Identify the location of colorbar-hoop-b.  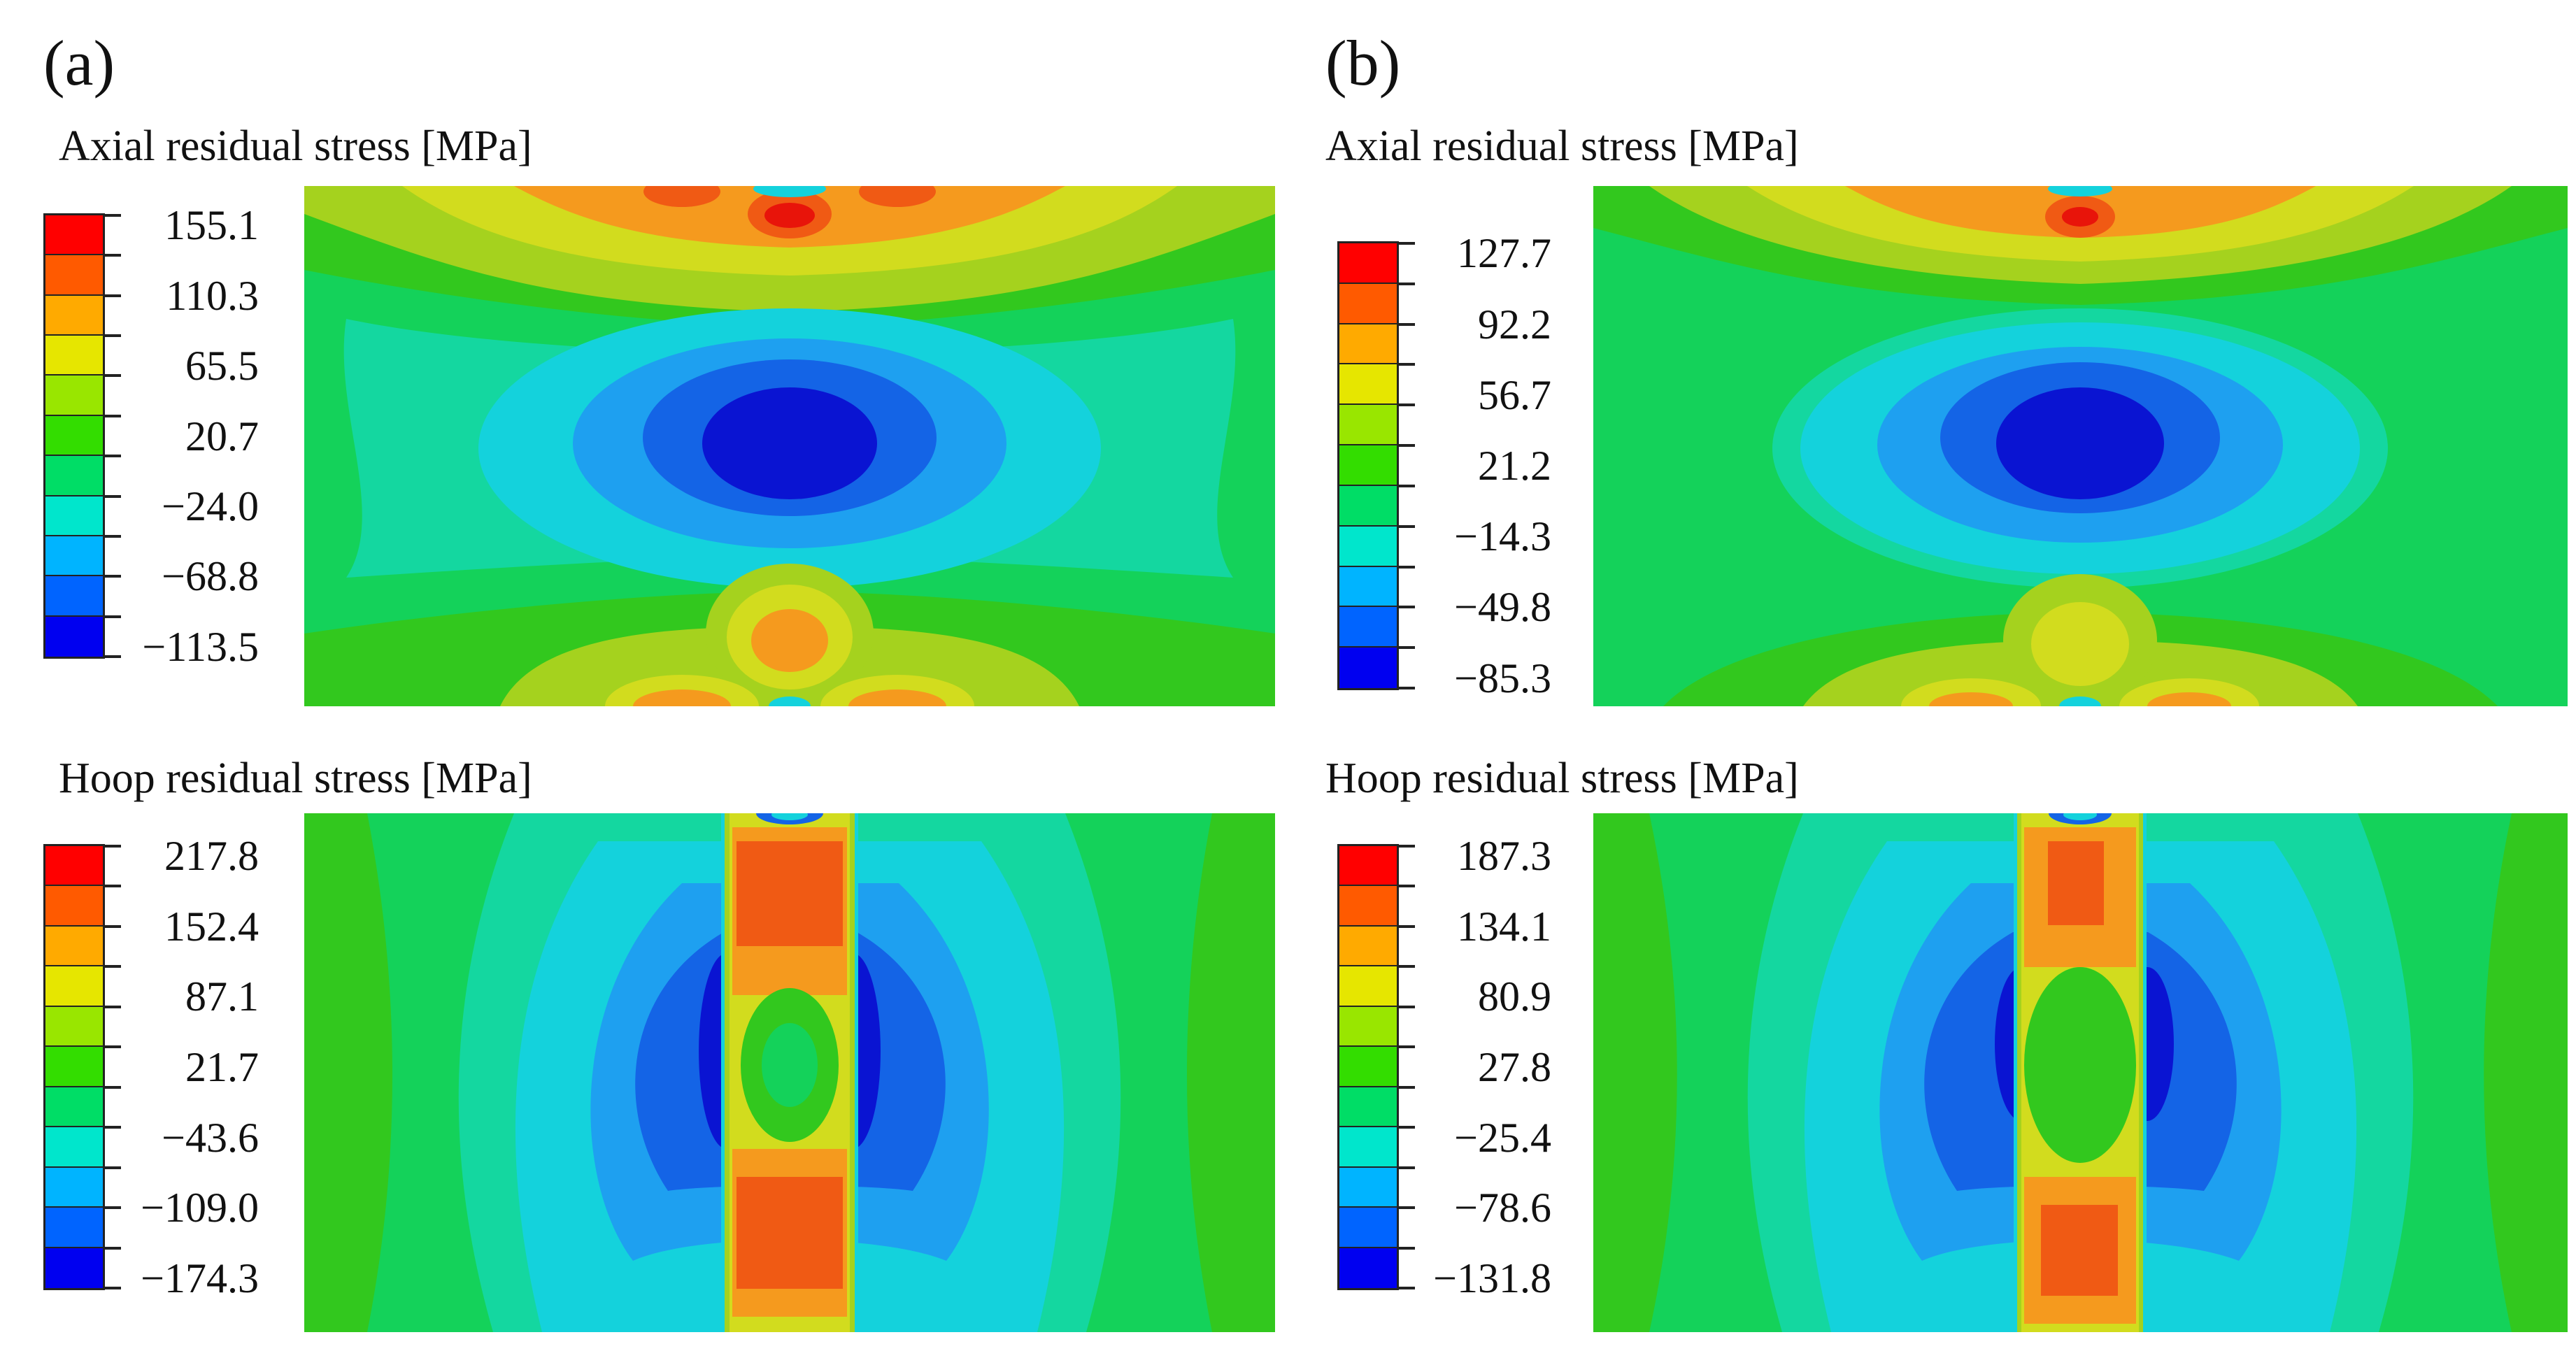
(1368, 1067).